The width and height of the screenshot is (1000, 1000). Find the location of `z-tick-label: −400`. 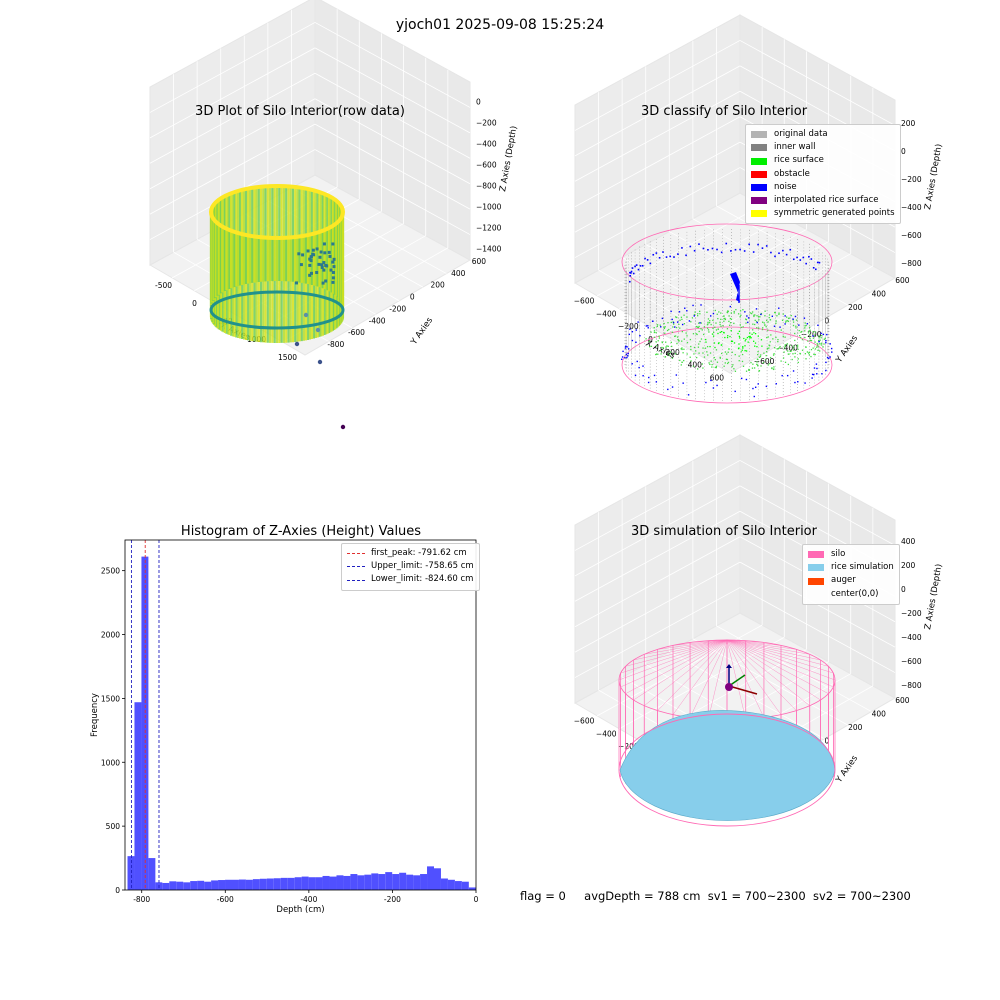

z-tick-label: −400 is located at coordinates (911, 207).